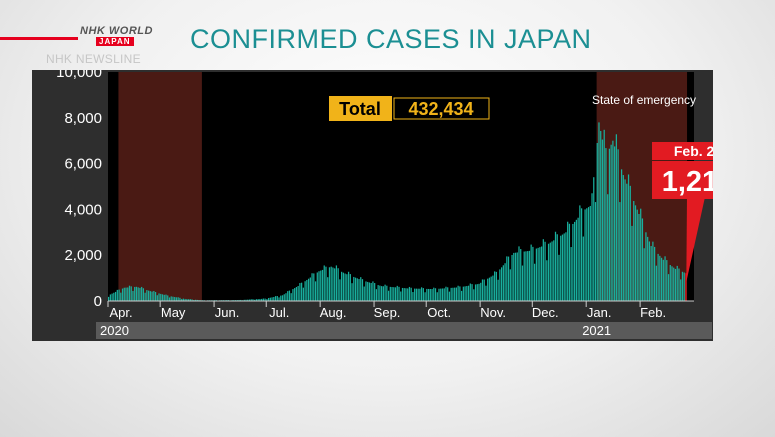 The height and width of the screenshot is (437, 775). Describe the element at coordinates (116, 31) in the screenshot. I see `logo-brand-line1: NHK WORLD` at that location.